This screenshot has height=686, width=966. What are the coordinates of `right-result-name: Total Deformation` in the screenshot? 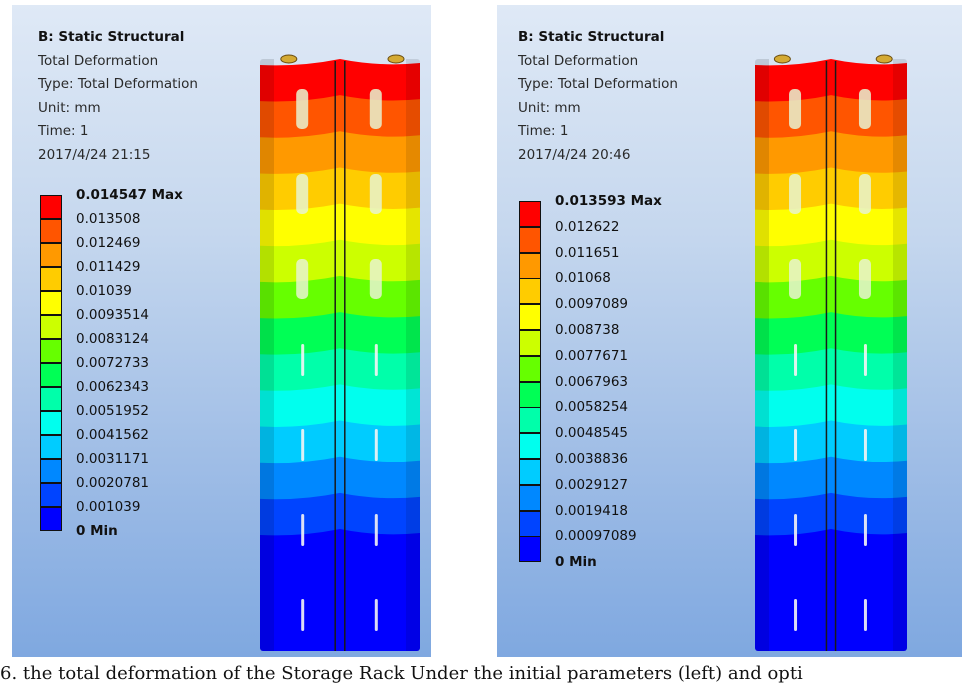 It's located at (578, 60).